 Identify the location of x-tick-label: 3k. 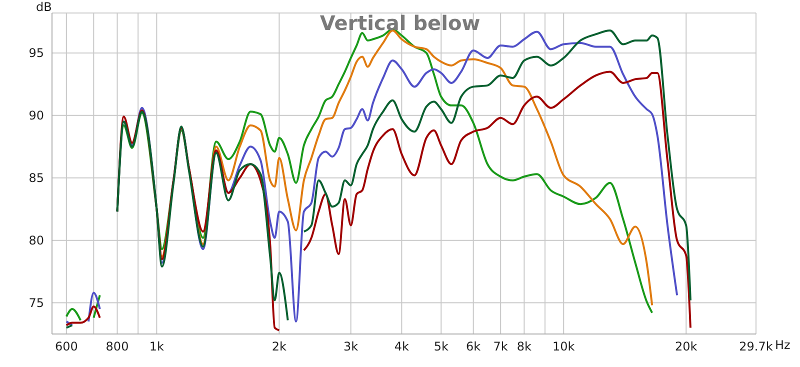
(351, 347).